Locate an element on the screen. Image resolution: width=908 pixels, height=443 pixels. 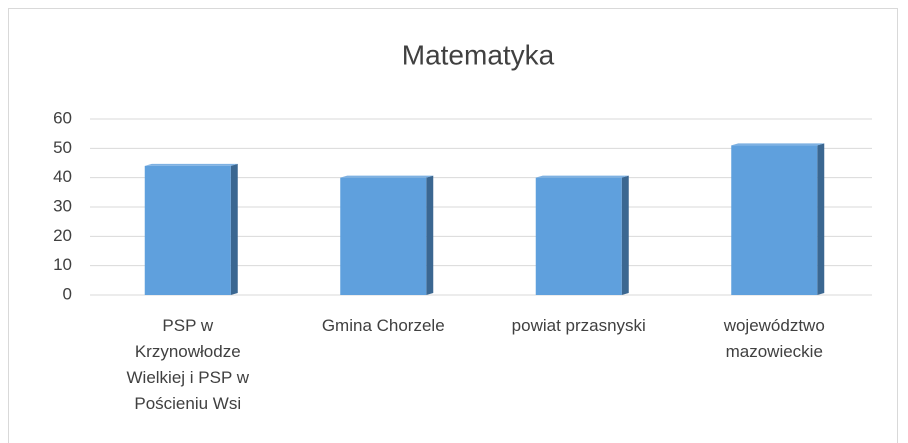
y-tick-label: 0 is located at coordinates (67, 293).